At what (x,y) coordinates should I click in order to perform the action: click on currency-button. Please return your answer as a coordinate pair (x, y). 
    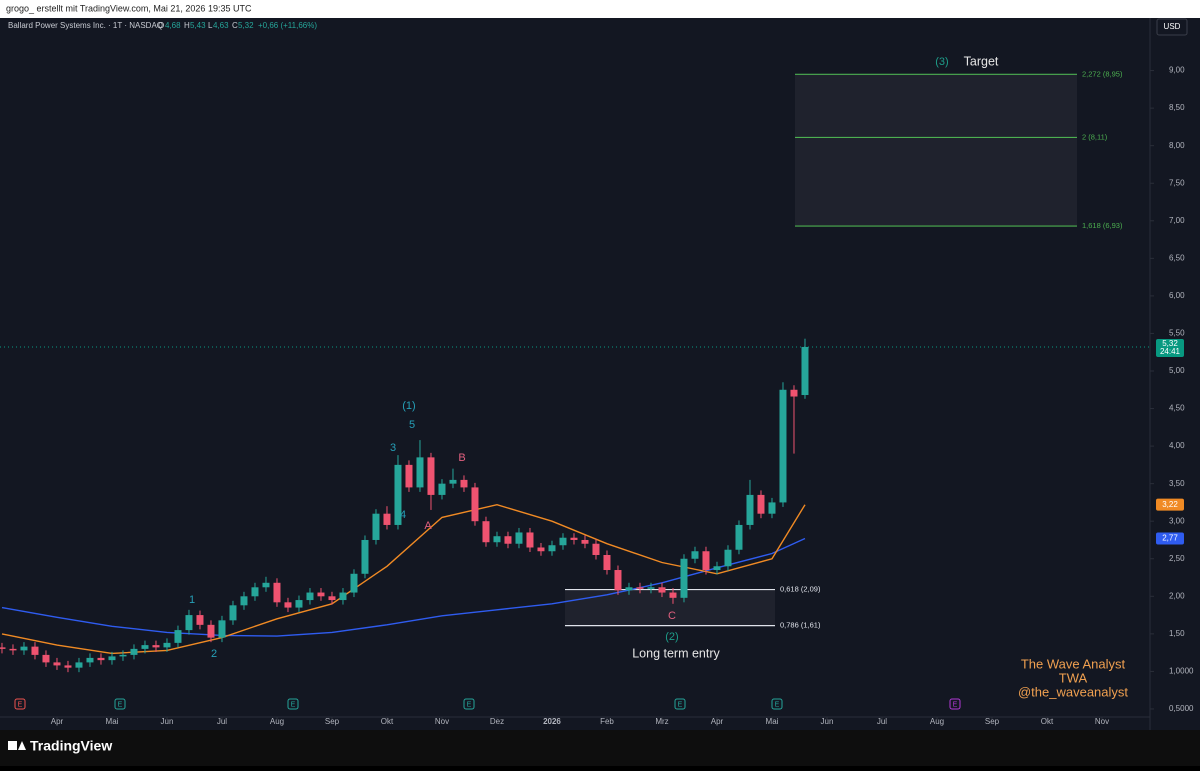
    Looking at the image, I should click on (1172, 27).